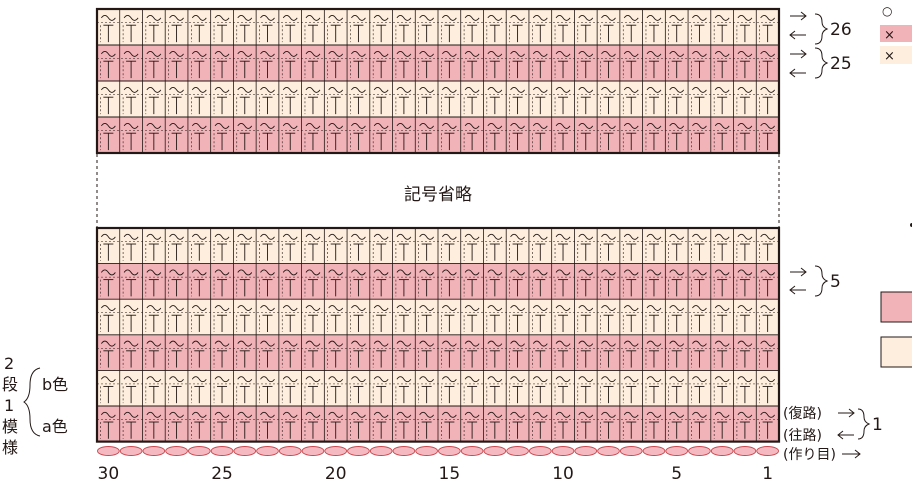  Describe the element at coordinates (835, 282) in the screenshot. I see `row-number-5: 5` at that location.